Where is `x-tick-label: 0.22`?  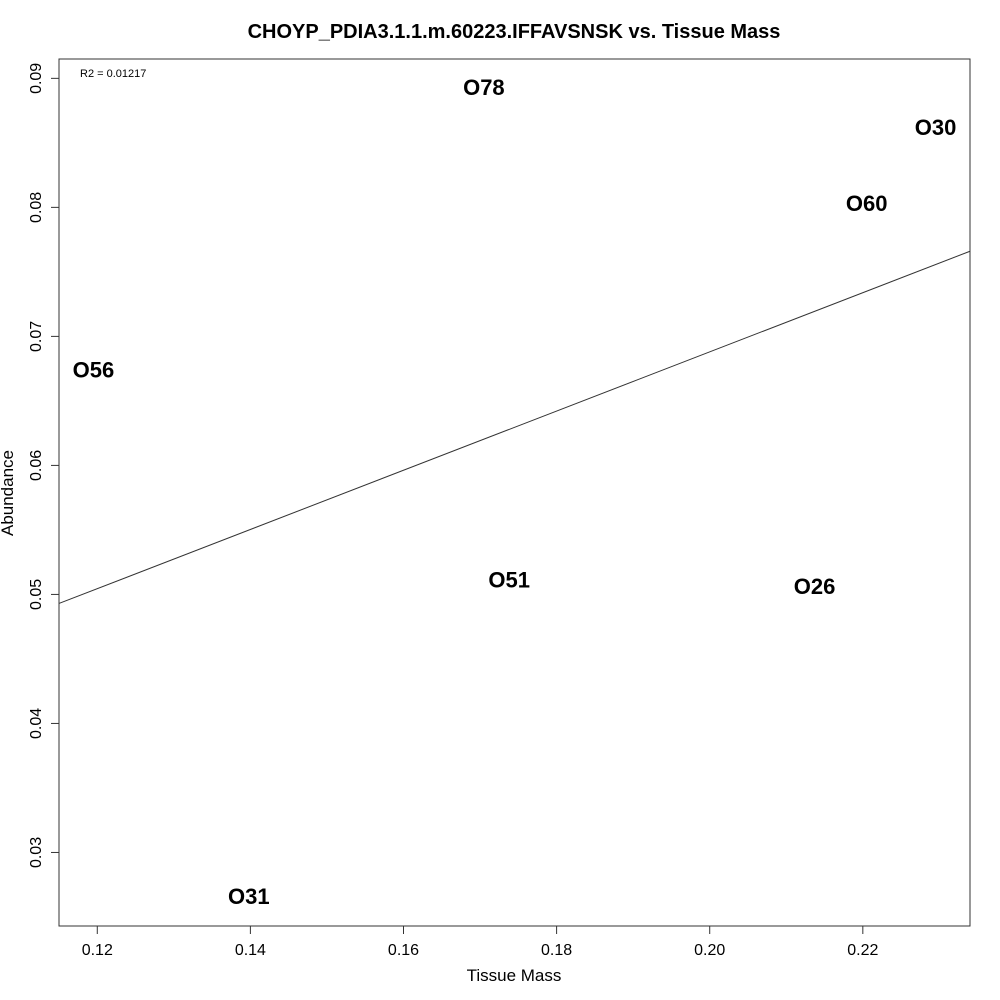
x-tick-label: 0.22 is located at coordinates (862, 950).